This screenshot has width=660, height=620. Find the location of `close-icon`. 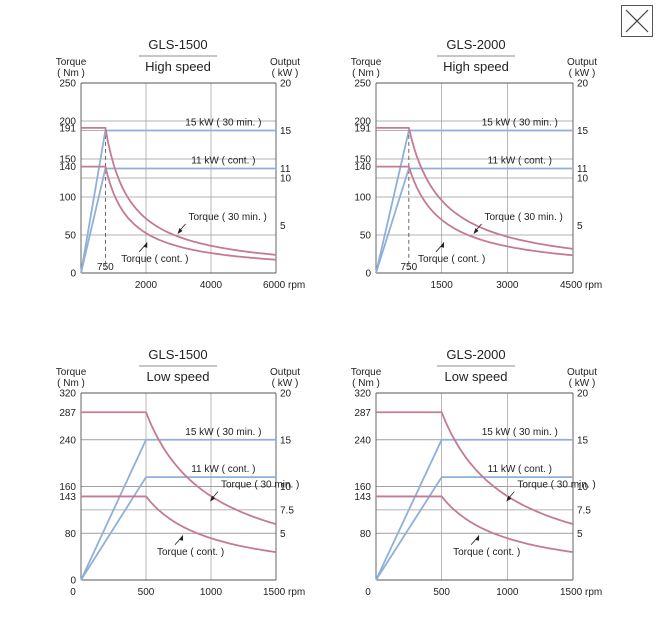

close-icon is located at coordinates (637, 21).